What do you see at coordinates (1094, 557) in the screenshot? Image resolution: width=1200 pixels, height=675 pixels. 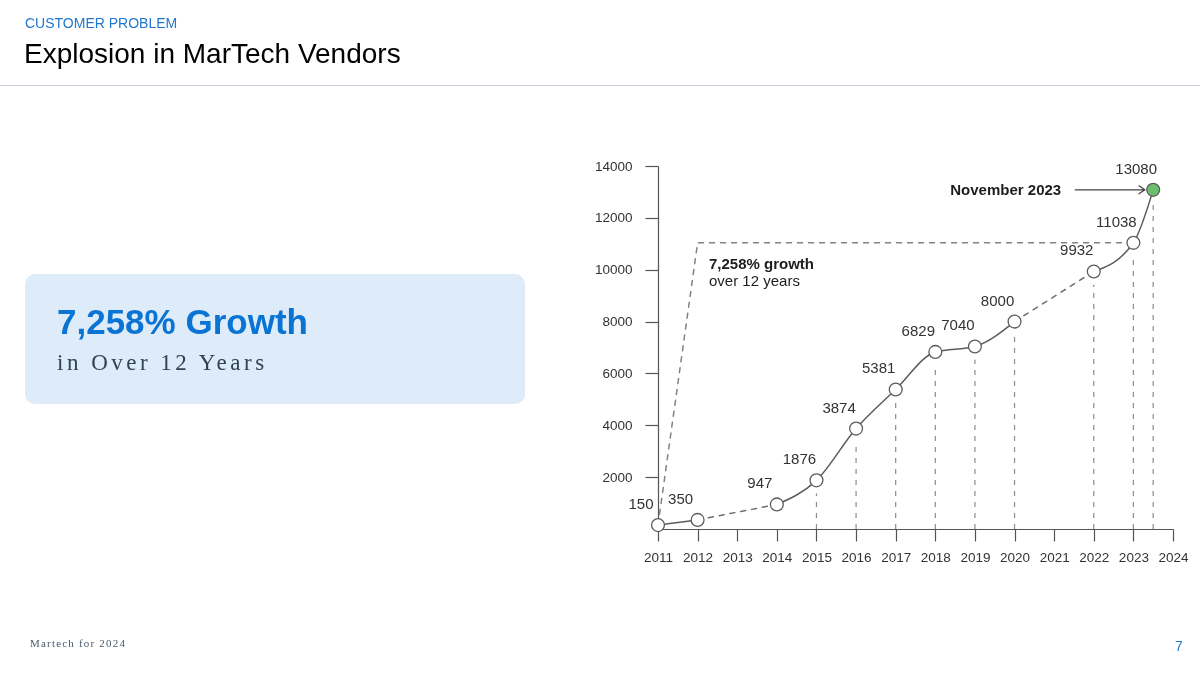 I see `x-tick-label: 2022` at bounding box center [1094, 557].